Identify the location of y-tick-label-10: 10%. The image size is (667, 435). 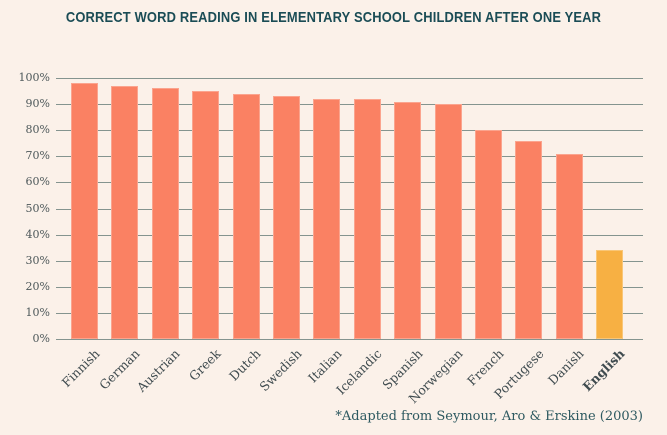
(37, 312).